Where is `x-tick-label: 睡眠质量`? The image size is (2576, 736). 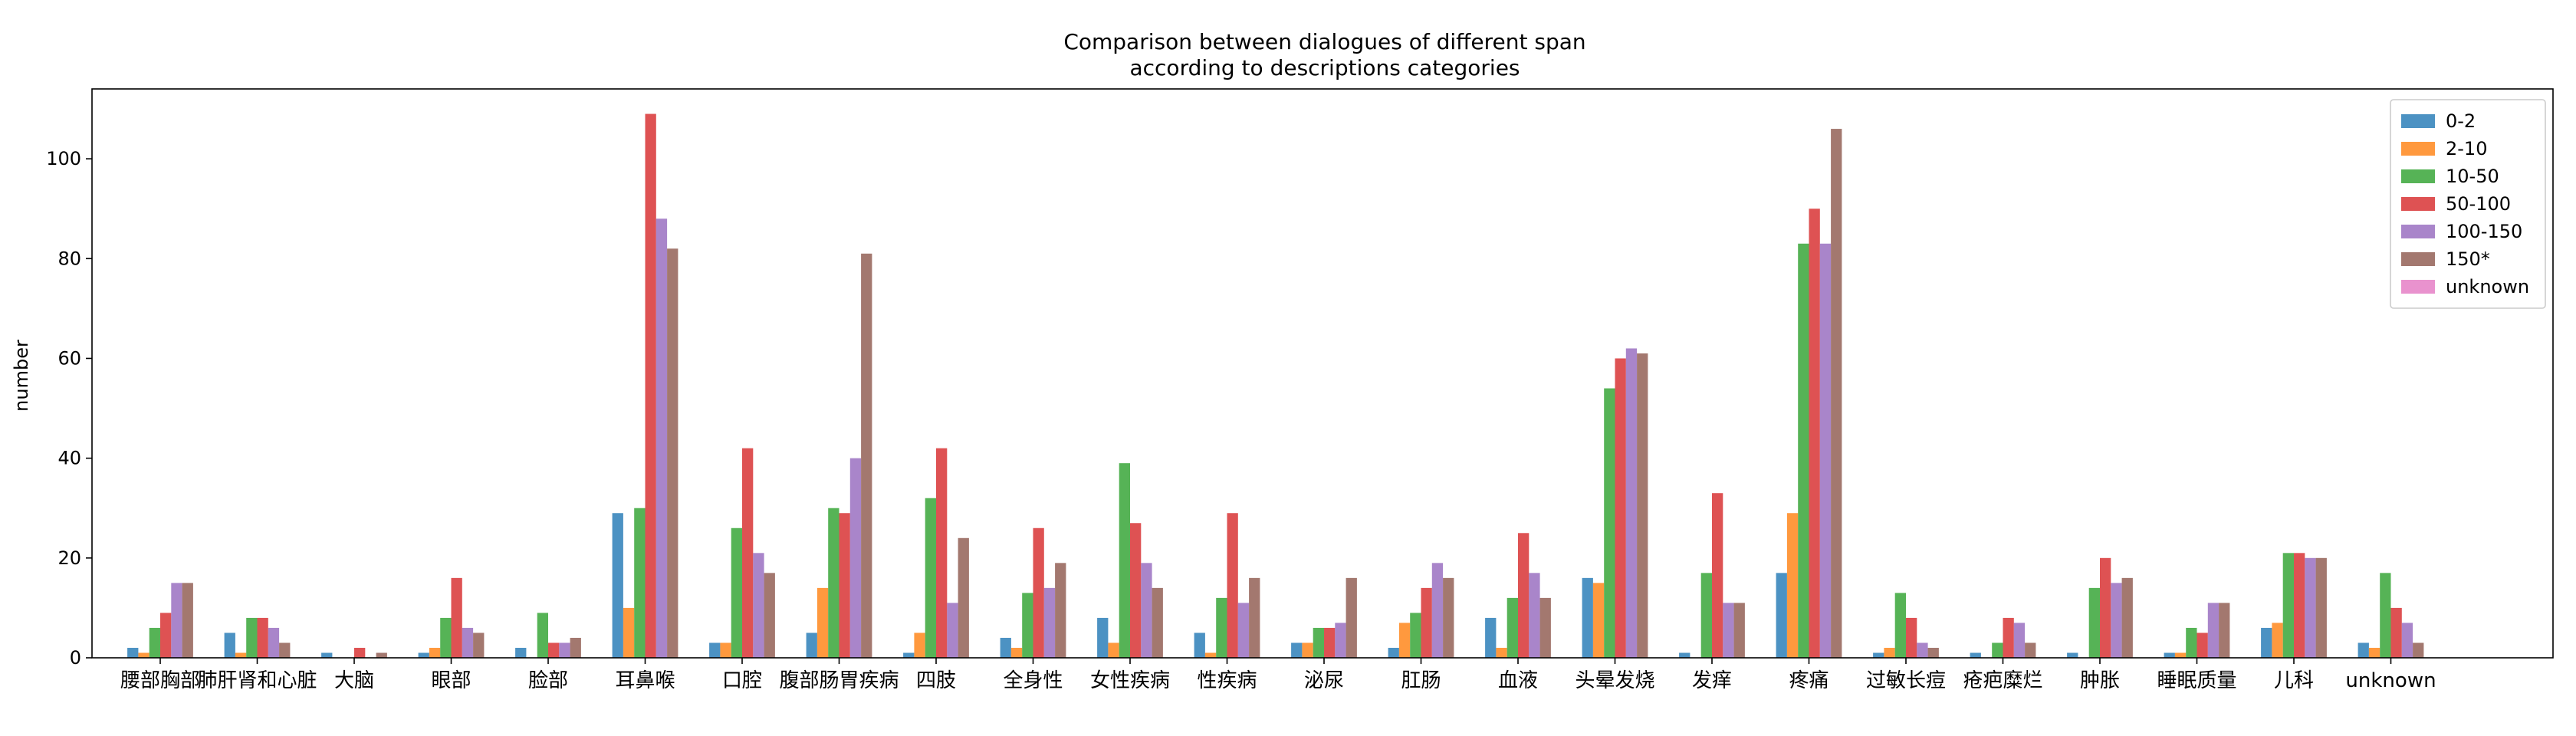 x-tick-label: 睡眠质量 is located at coordinates (2196, 680).